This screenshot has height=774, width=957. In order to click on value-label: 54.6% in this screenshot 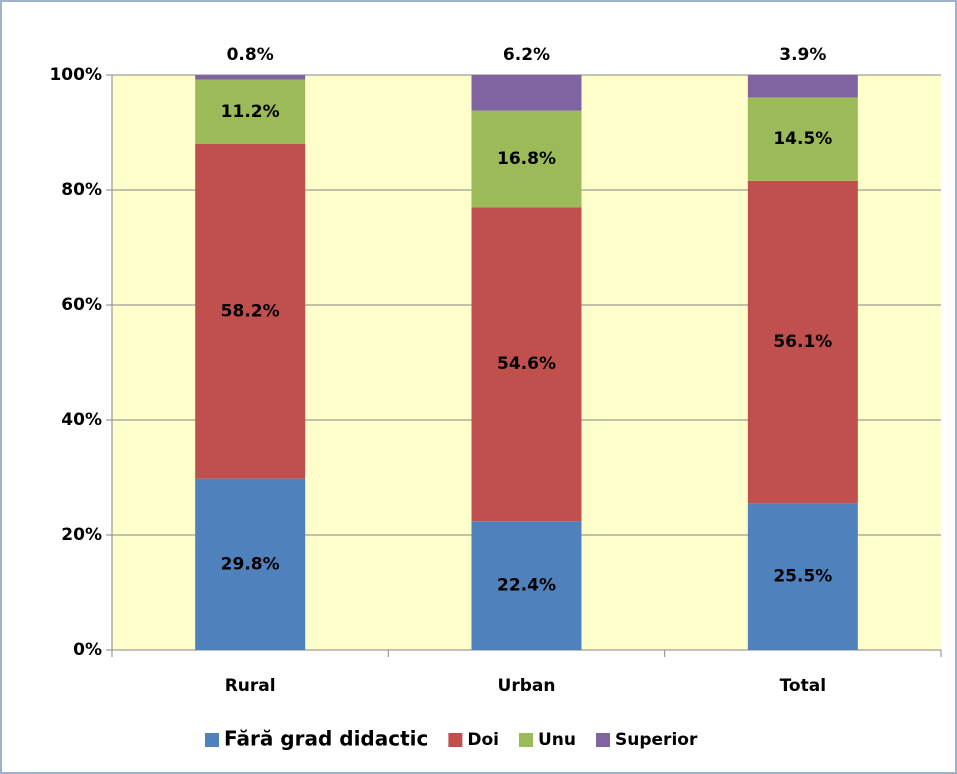, I will do `click(526, 364)`.